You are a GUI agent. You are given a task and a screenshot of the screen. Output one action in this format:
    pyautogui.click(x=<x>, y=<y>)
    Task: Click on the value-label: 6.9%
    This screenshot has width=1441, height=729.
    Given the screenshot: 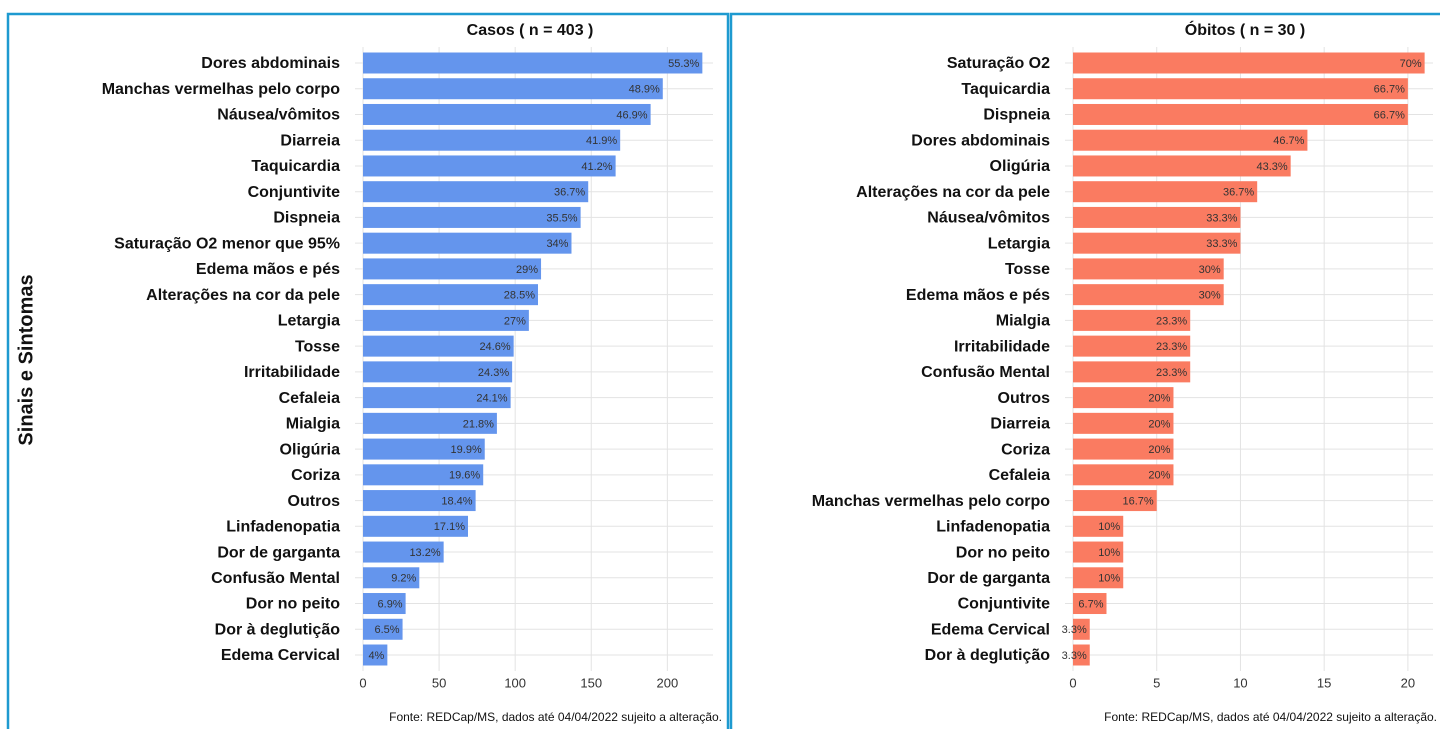 What is the action you would take?
    pyautogui.click(x=390, y=604)
    